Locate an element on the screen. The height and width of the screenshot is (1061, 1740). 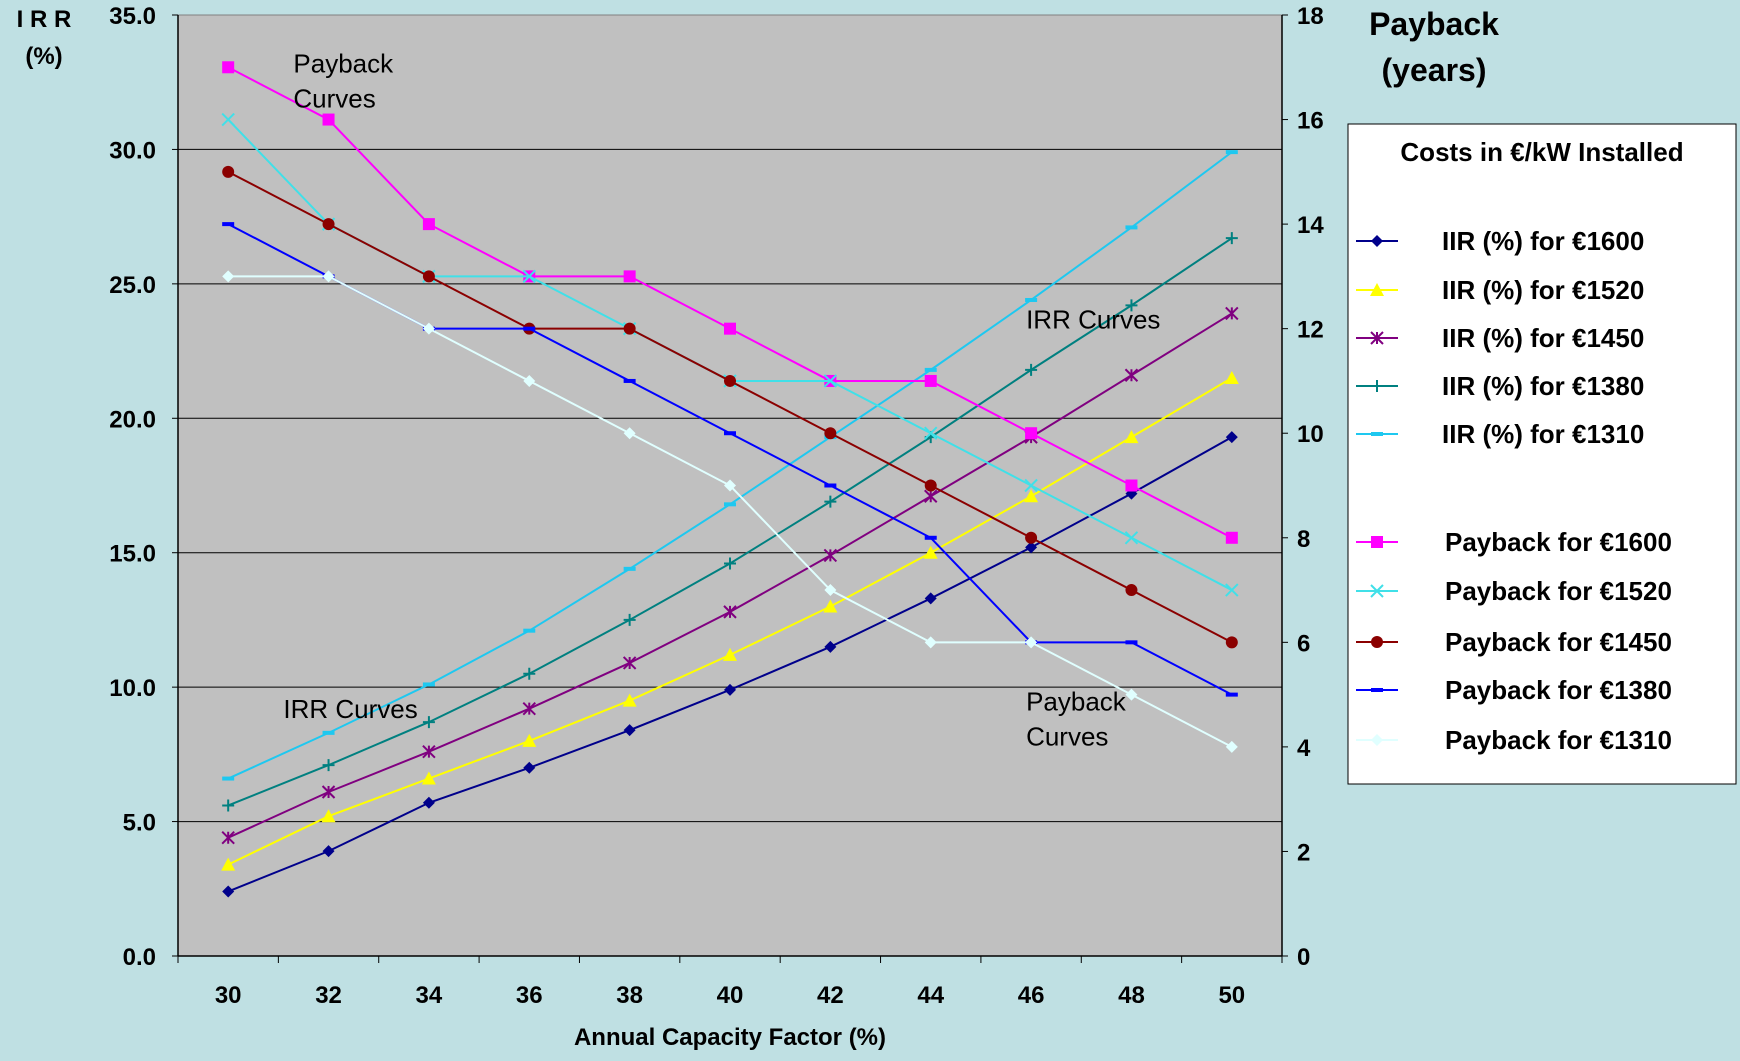
annotation-1: Curves is located at coordinates (334, 99).